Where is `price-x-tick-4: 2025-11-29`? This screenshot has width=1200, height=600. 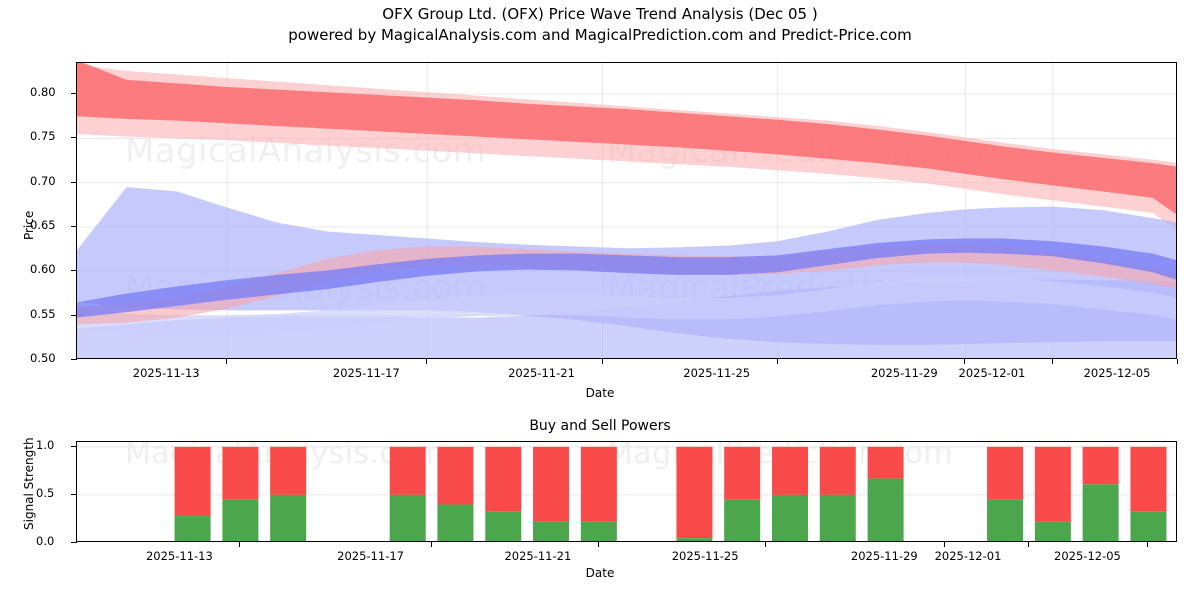
price-x-tick-4: 2025-11-29 is located at coordinates (904, 373).